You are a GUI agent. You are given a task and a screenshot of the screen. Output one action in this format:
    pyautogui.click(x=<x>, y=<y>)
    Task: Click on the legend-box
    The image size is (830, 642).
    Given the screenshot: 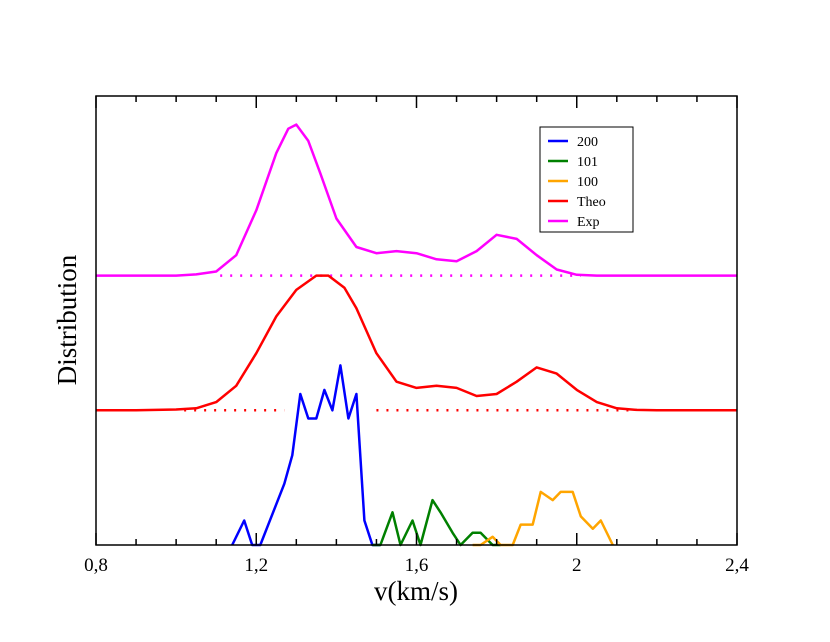 What is the action you would take?
    pyautogui.click(x=586, y=179)
    